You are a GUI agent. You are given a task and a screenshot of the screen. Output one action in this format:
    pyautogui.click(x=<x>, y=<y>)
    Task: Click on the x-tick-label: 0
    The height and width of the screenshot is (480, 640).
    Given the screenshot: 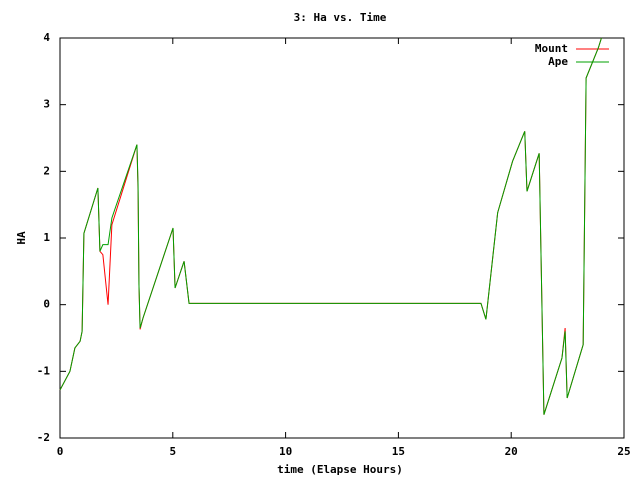 What is the action you would take?
    pyautogui.click(x=60, y=451)
    